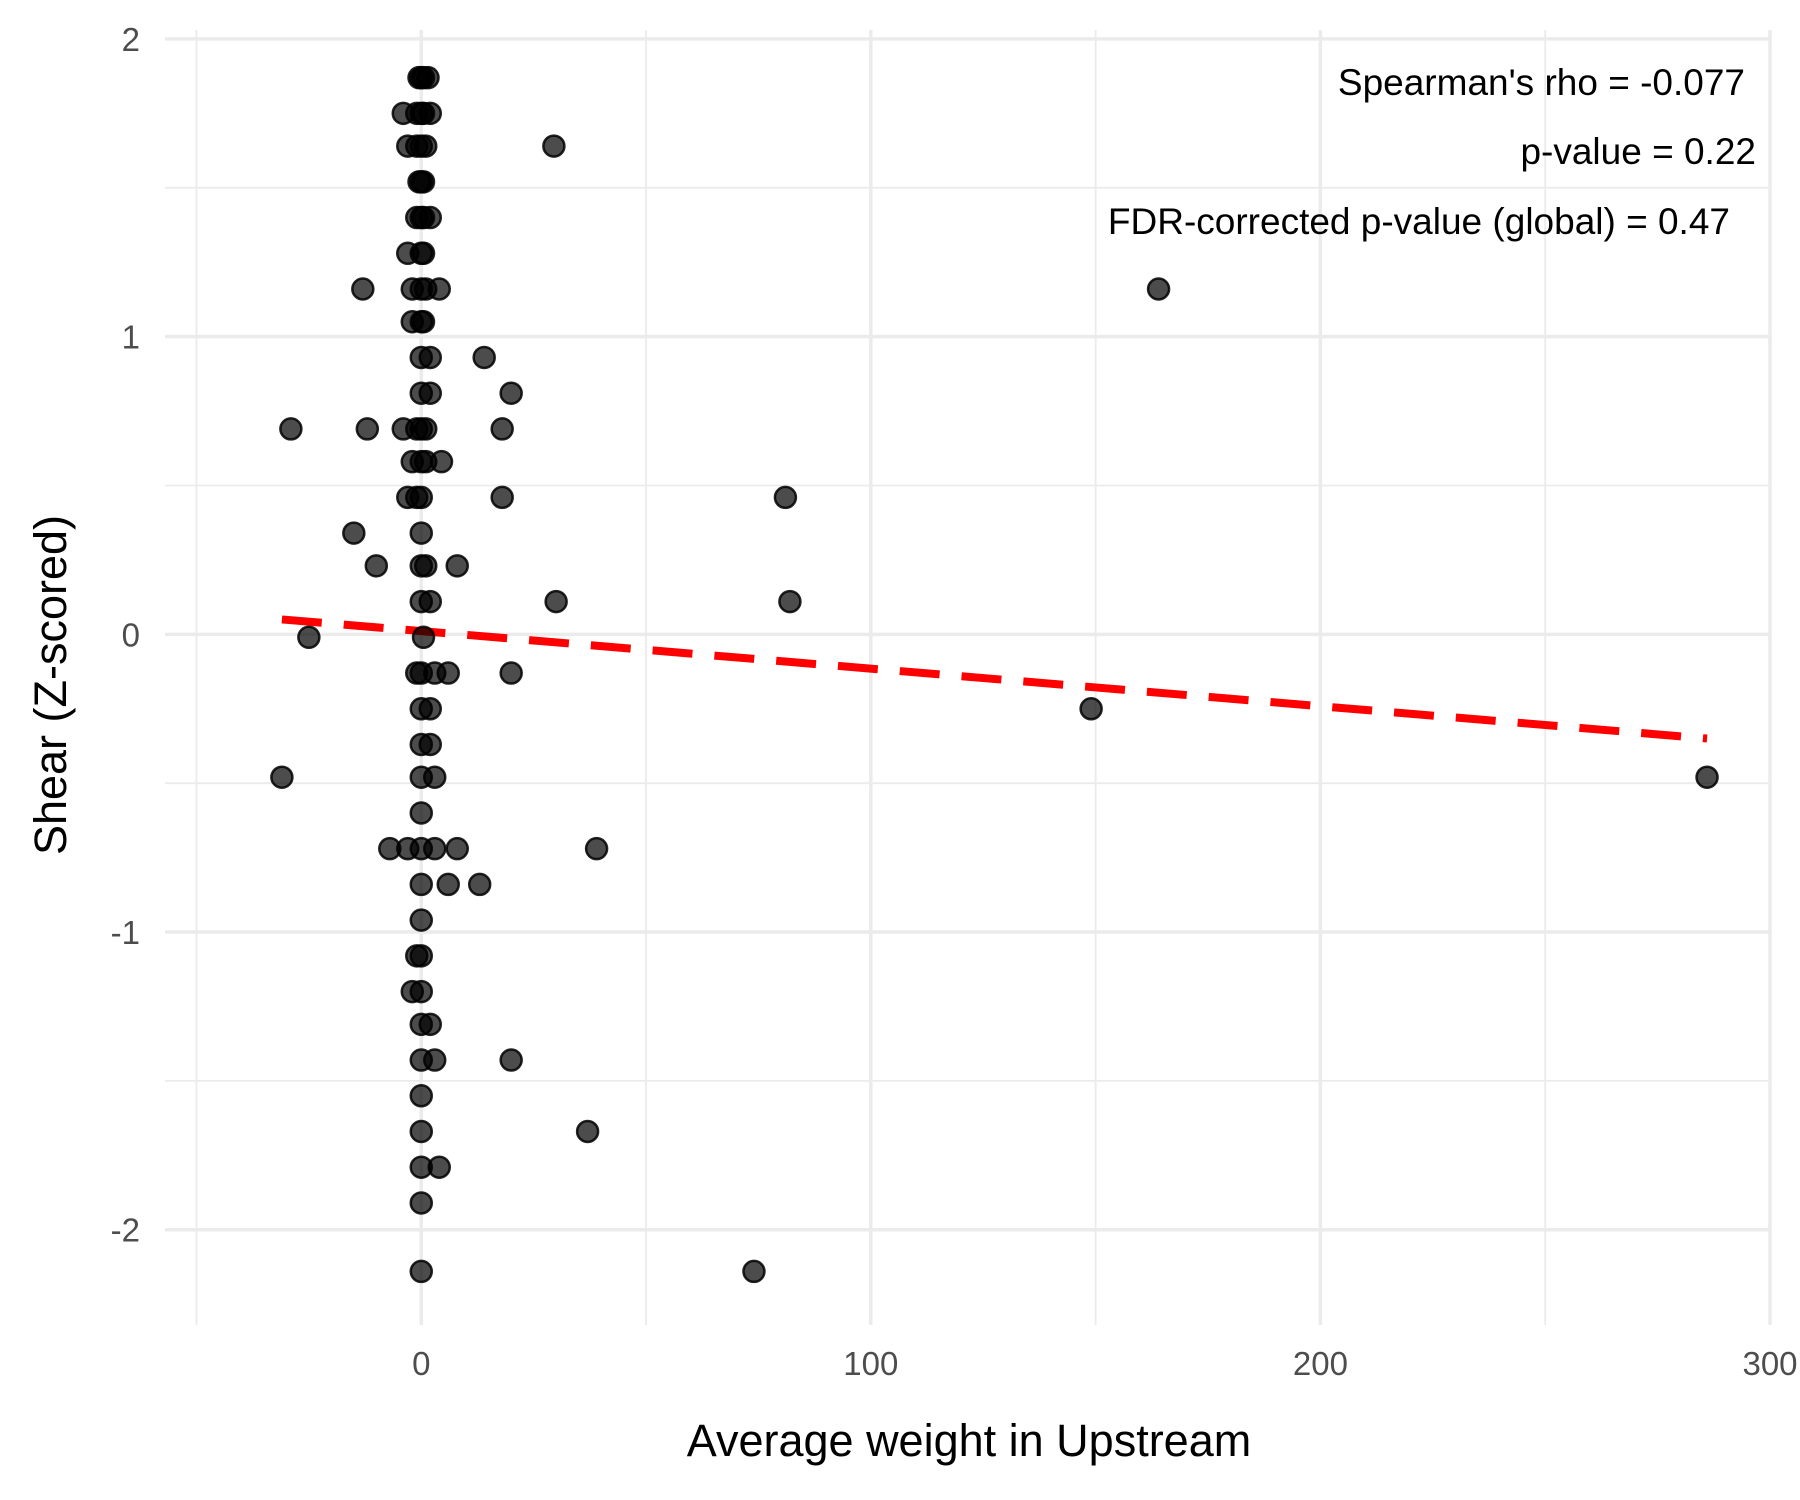 Image resolution: width=1800 pixels, height=1500 pixels. Describe the element at coordinates (125, 1230) in the screenshot. I see `y-tick-label: -2` at that location.